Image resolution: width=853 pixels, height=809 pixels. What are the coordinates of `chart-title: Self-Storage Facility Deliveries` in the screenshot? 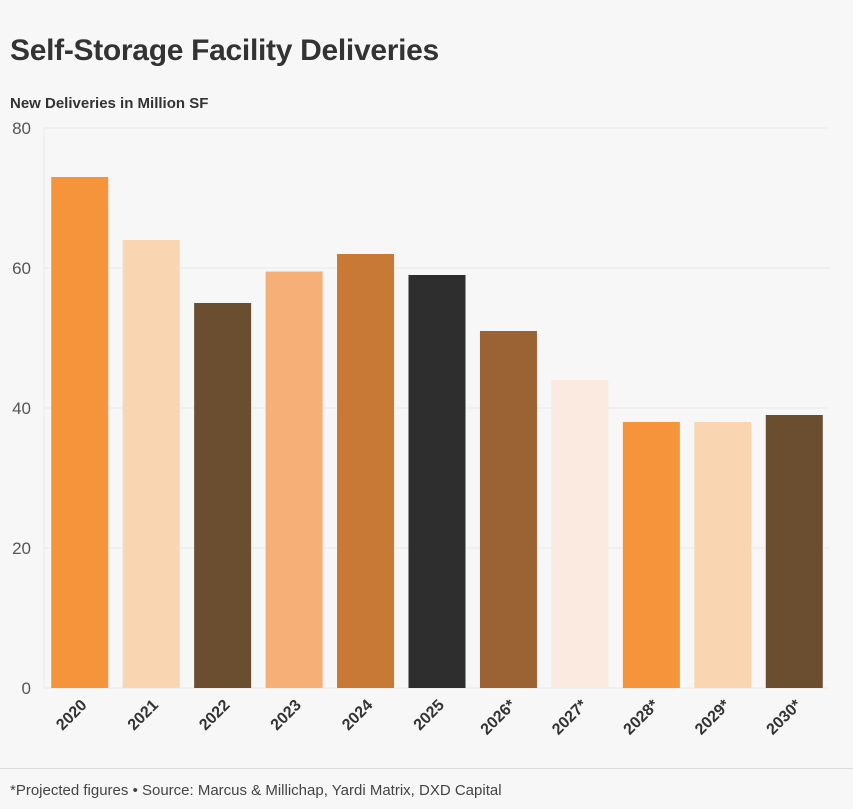 It's located at (224, 50).